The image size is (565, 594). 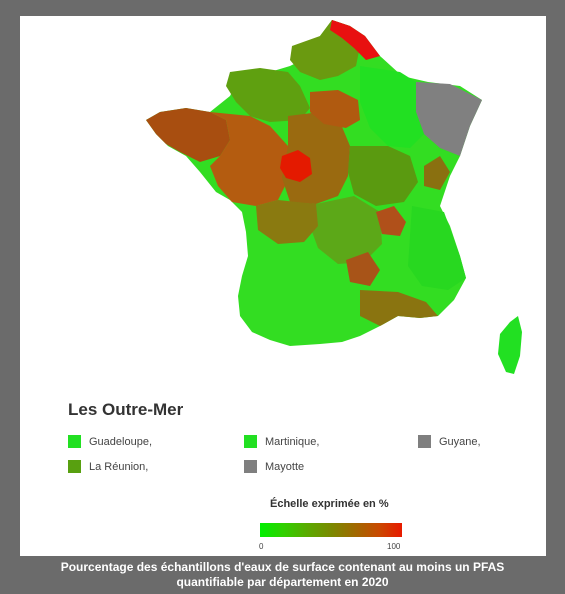 I want to click on legend-swatch-guyane, so click(x=424, y=441).